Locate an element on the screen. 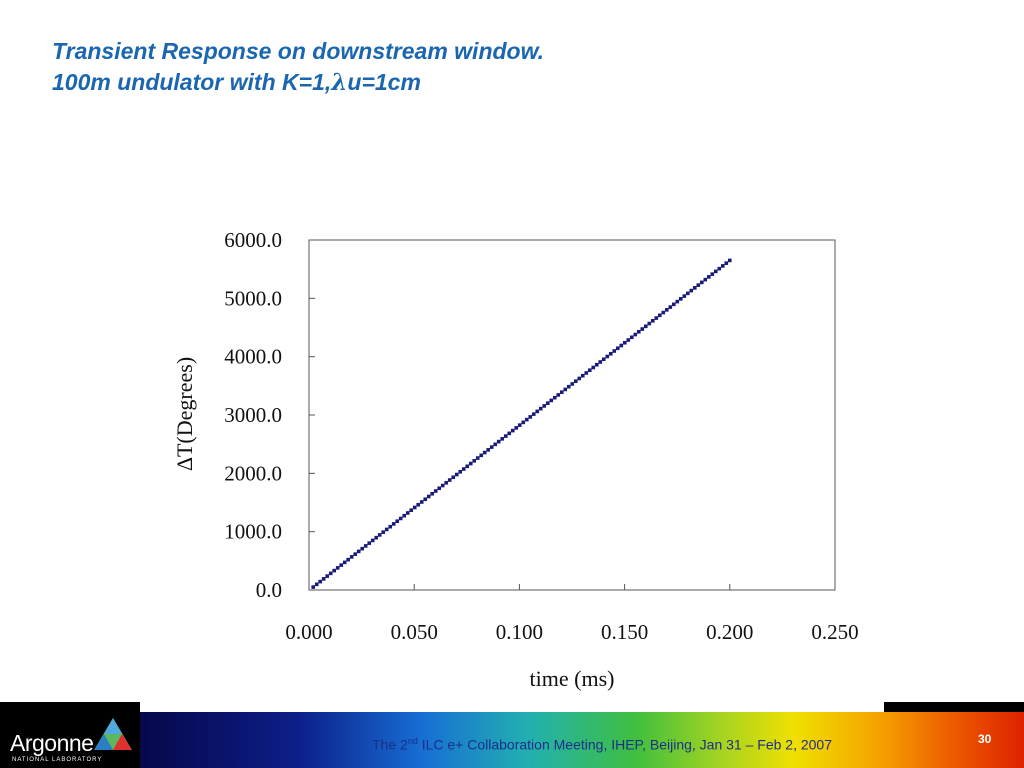 This screenshot has width=1024, height=768. y-tick-label: 5000.0 is located at coordinates (253, 298).